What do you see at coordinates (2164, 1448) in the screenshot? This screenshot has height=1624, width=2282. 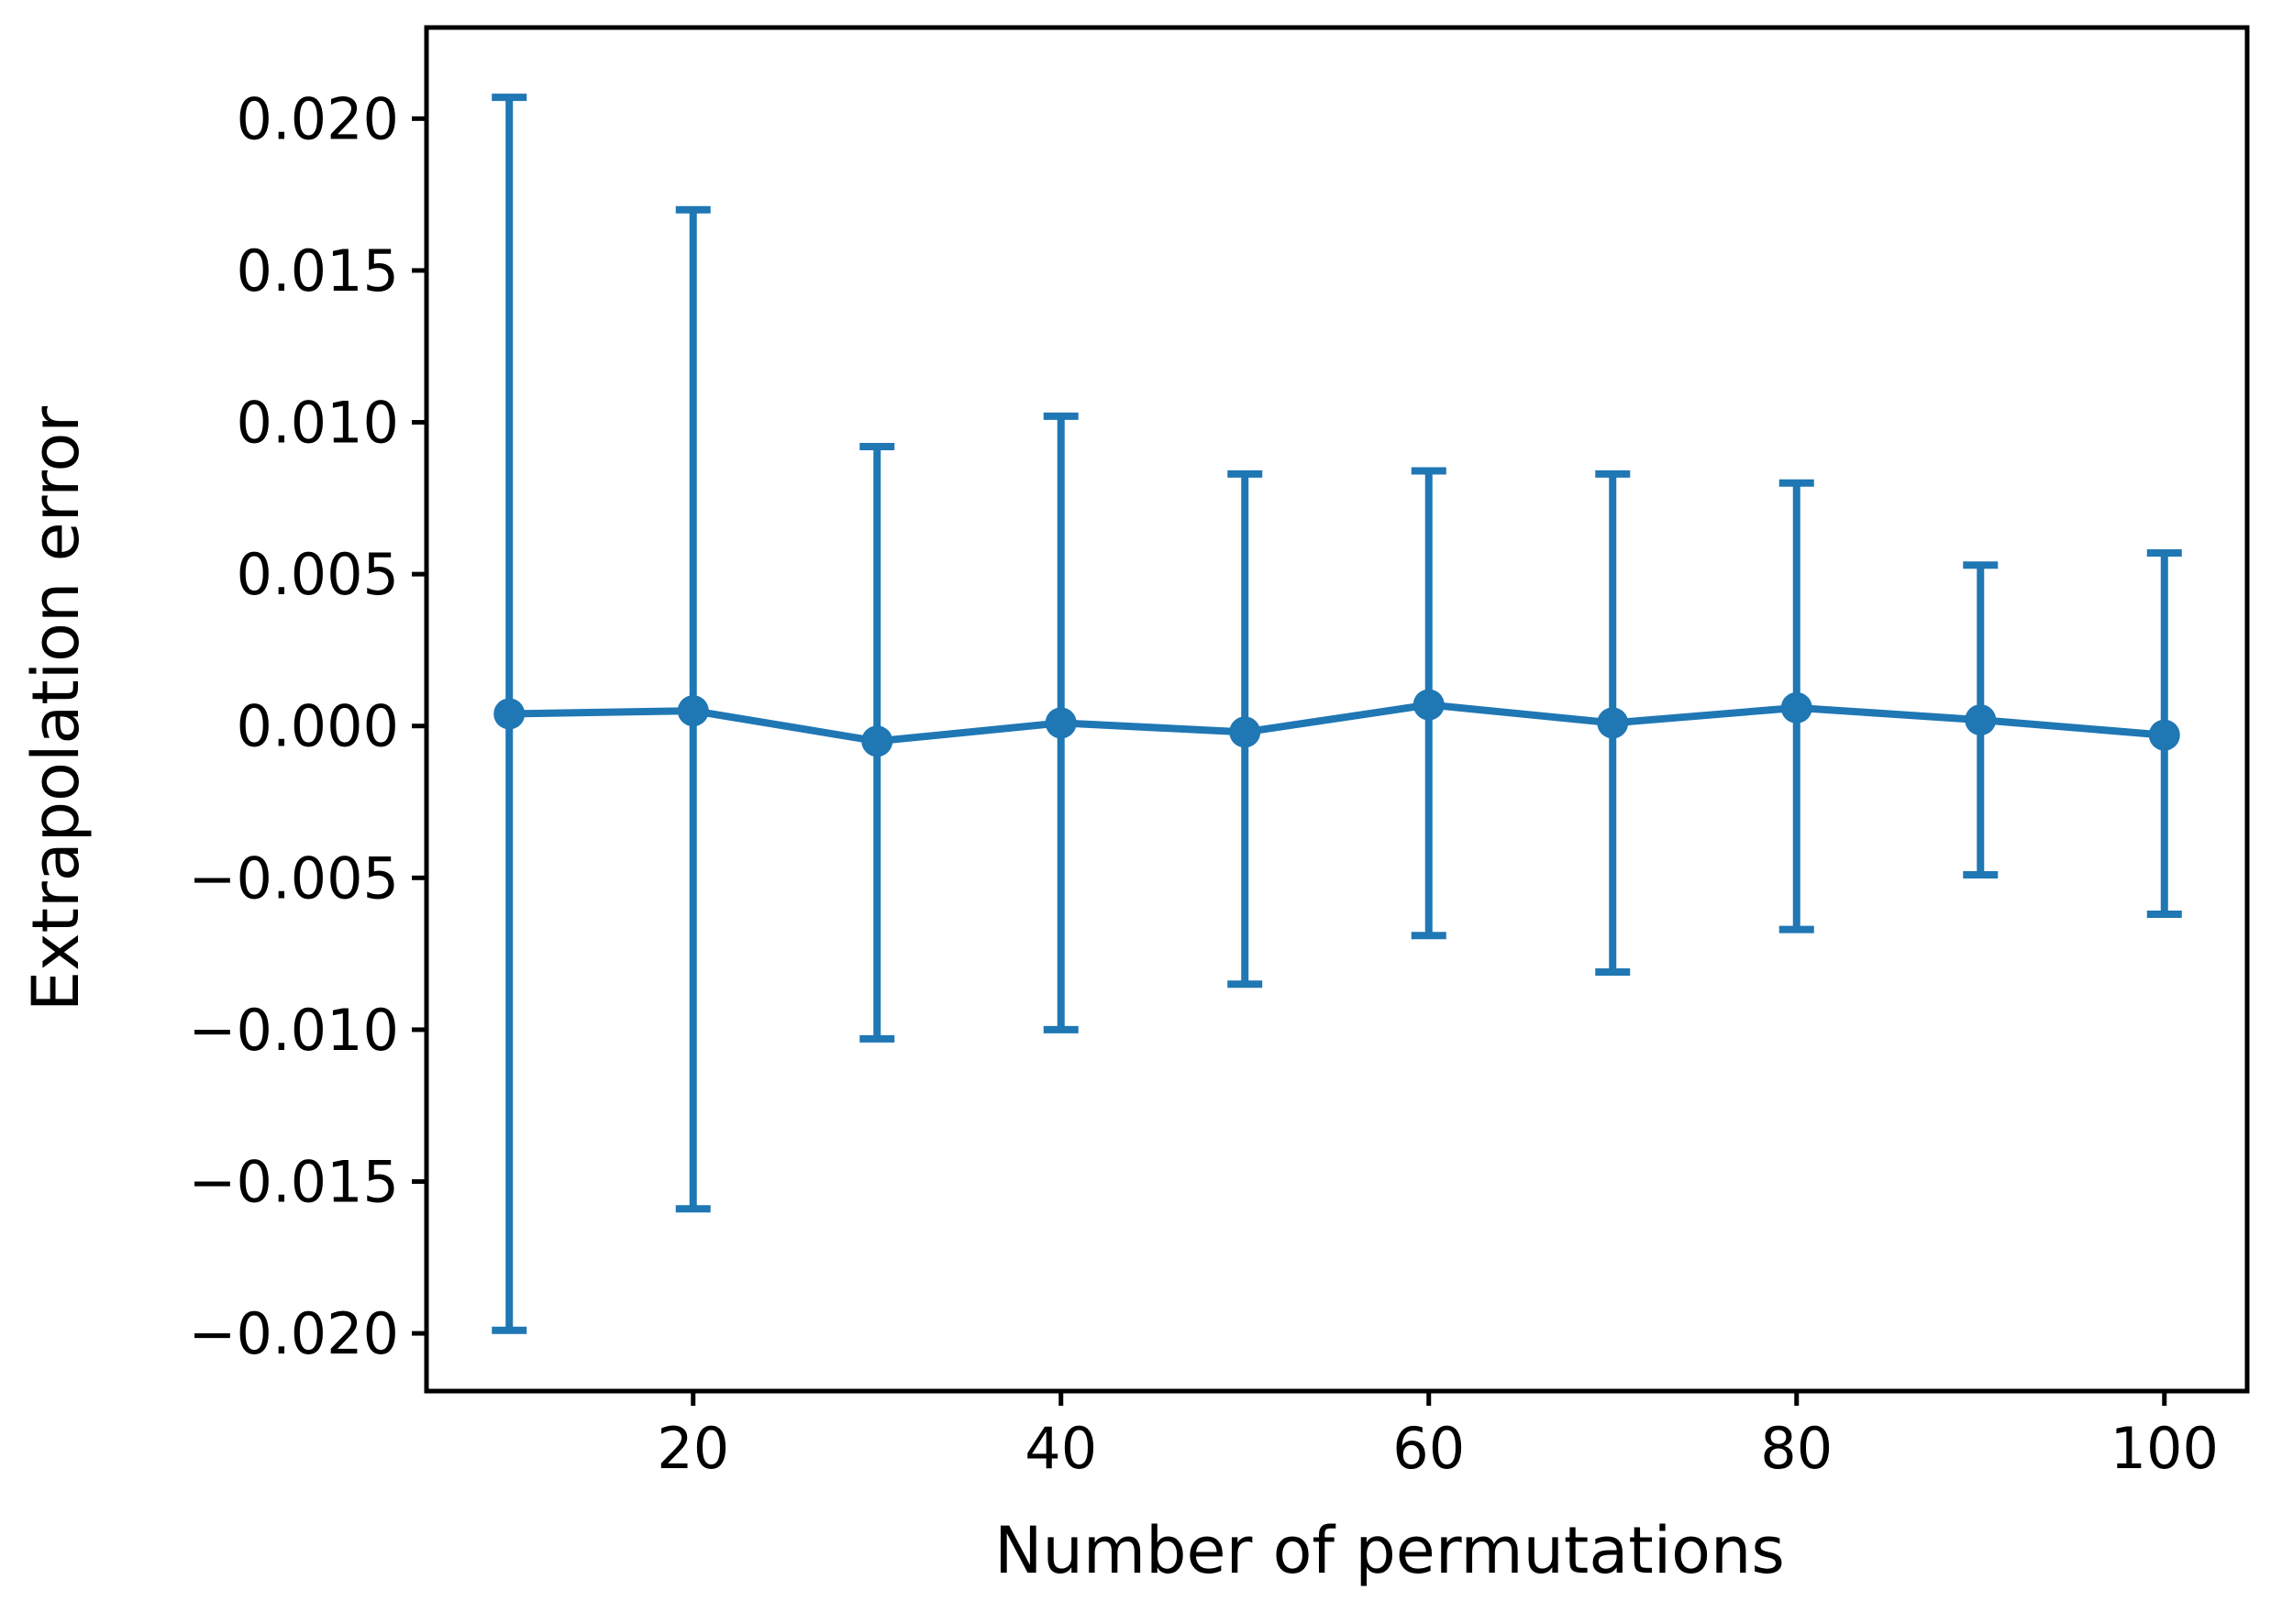 I see `x-tick-label: 100` at bounding box center [2164, 1448].